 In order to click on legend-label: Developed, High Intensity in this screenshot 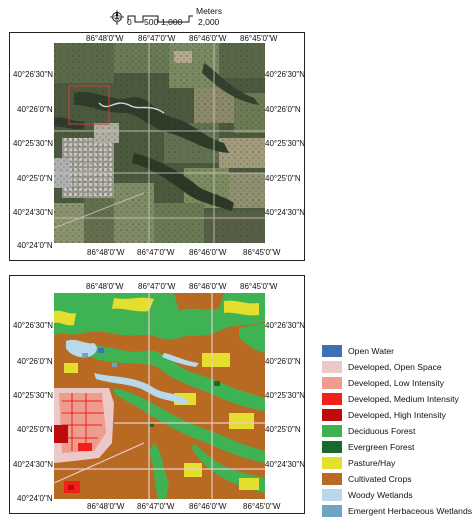, I will do `click(397, 414)`.